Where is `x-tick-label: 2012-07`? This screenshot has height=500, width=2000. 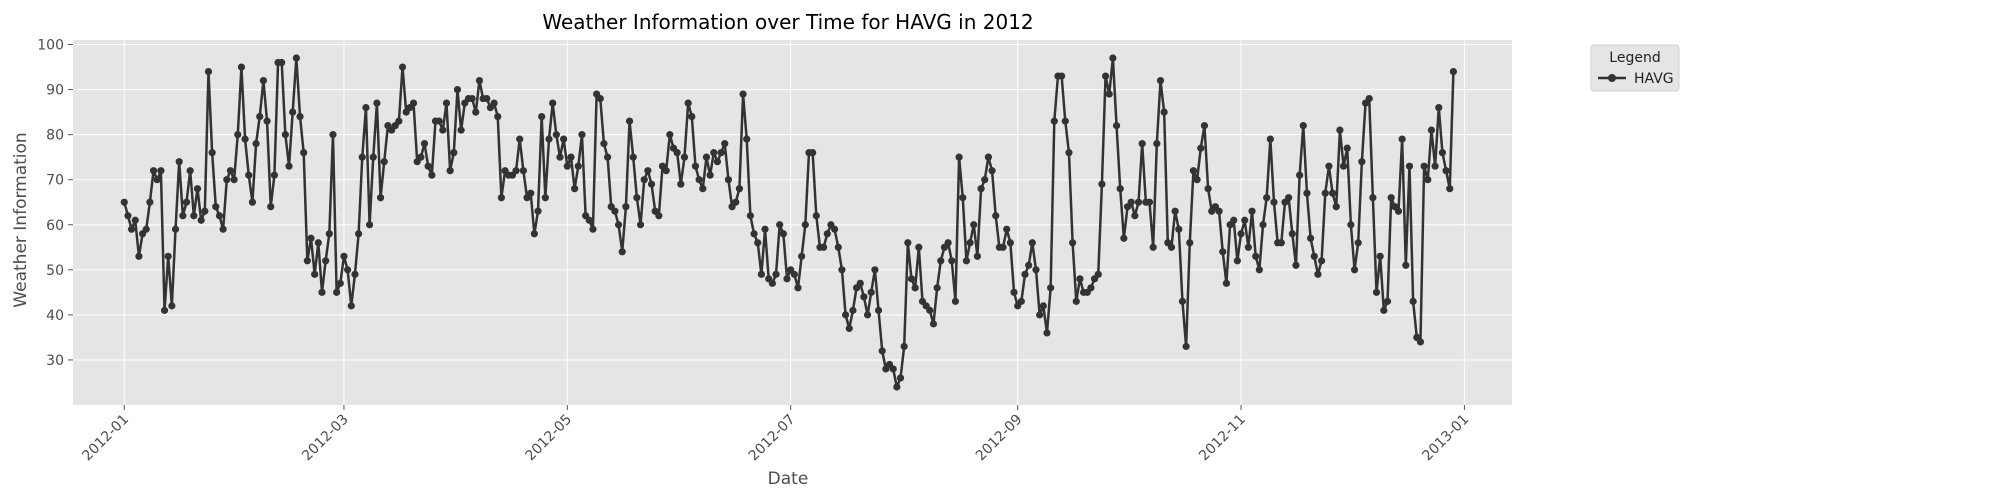 x-tick-label: 2012-07 is located at coordinates (772, 438).